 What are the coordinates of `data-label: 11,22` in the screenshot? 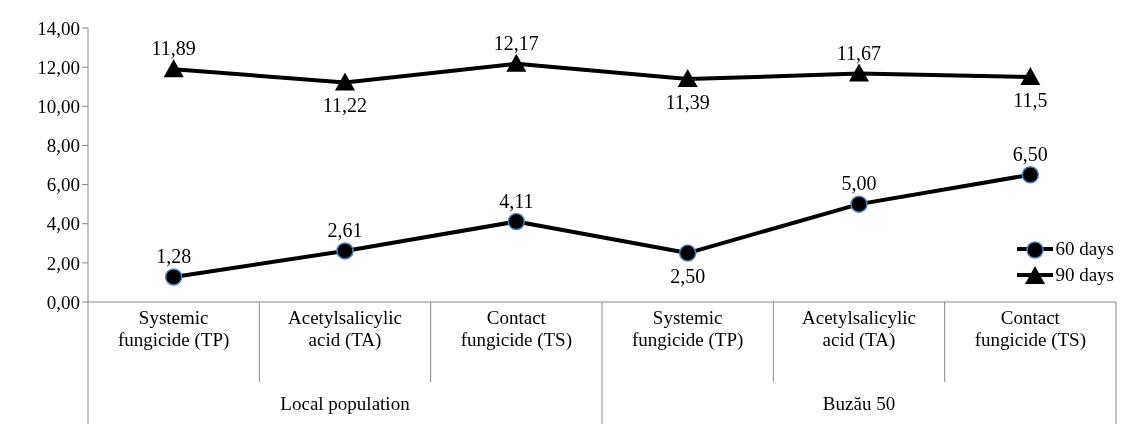 It's located at (345, 105).